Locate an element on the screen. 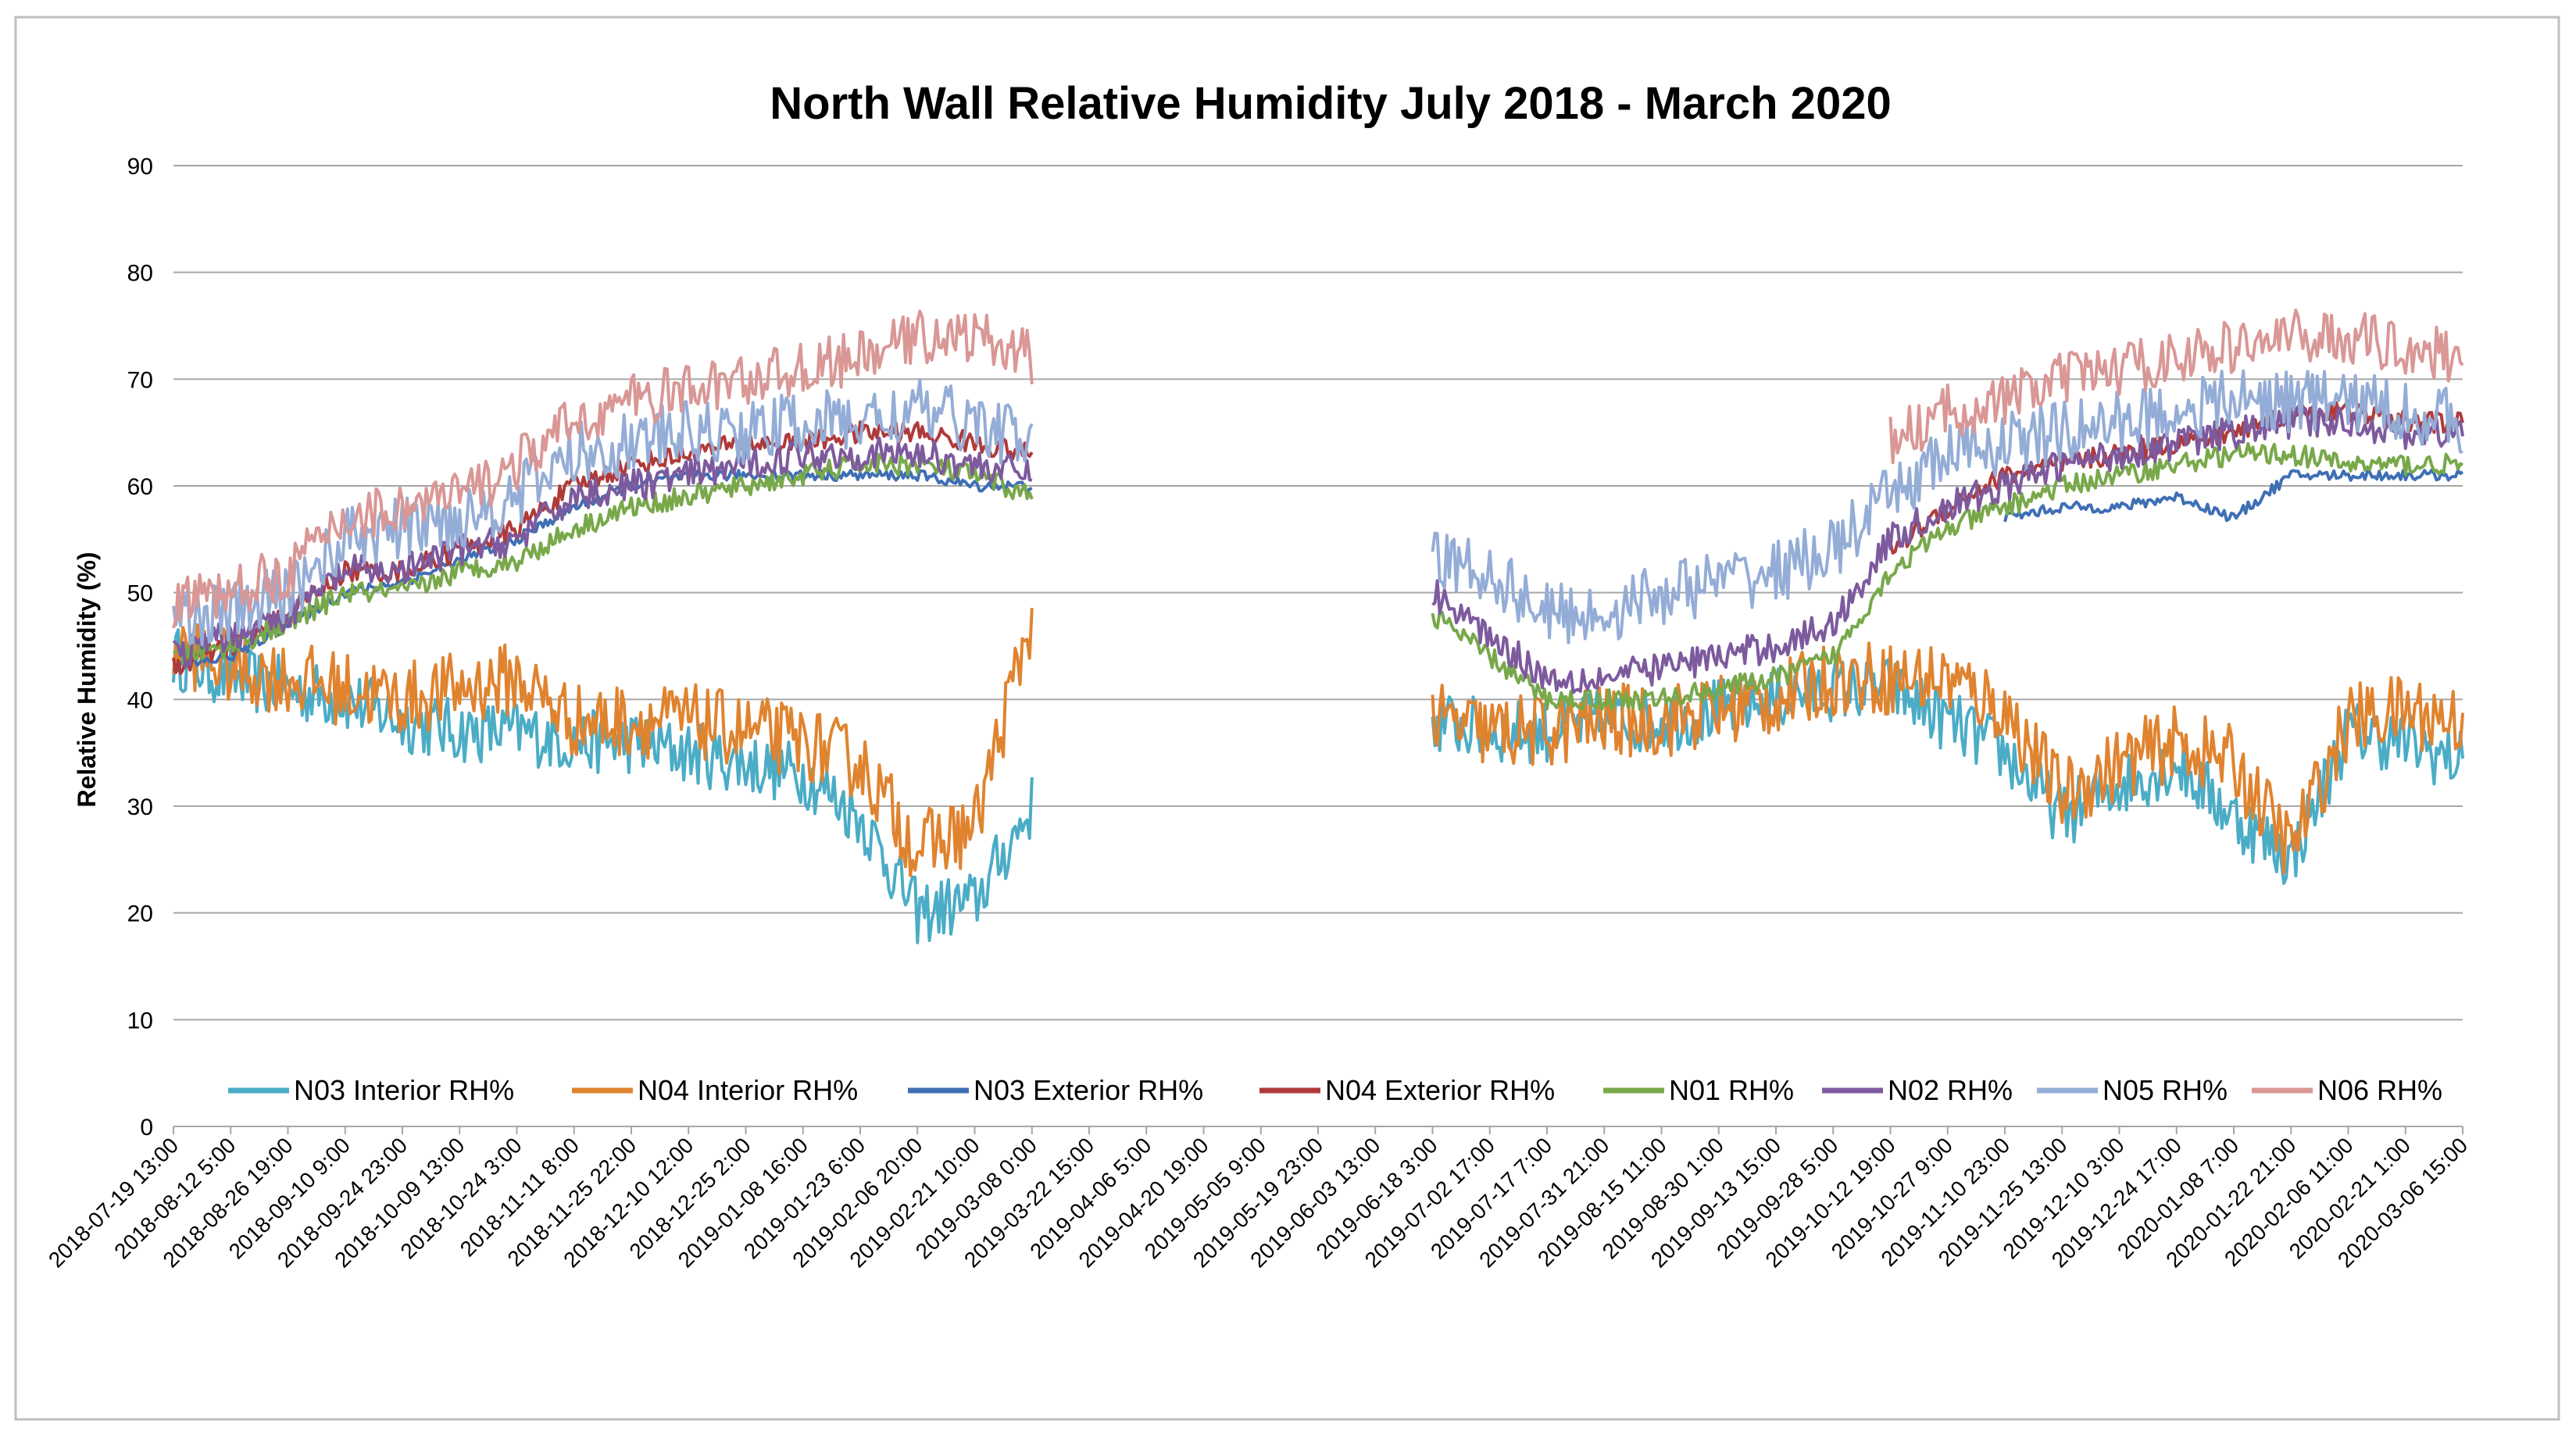 Image resolution: width=2576 pixels, height=1435 pixels. y-tick-label: 60 is located at coordinates (140, 487).